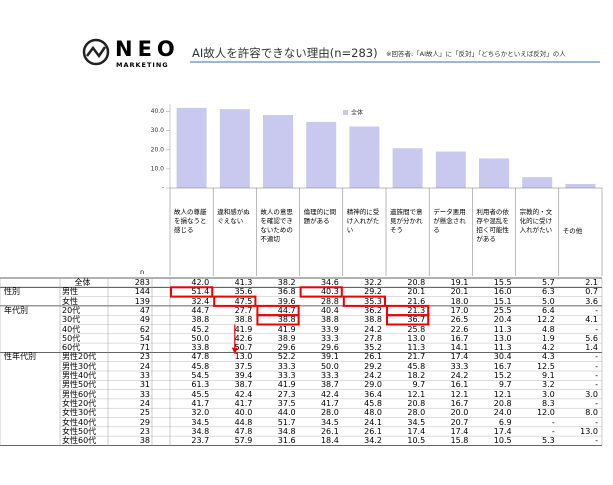 The width and height of the screenshot is (613, 485). I want to click on value-cell: 8.0, so click(591, 413).